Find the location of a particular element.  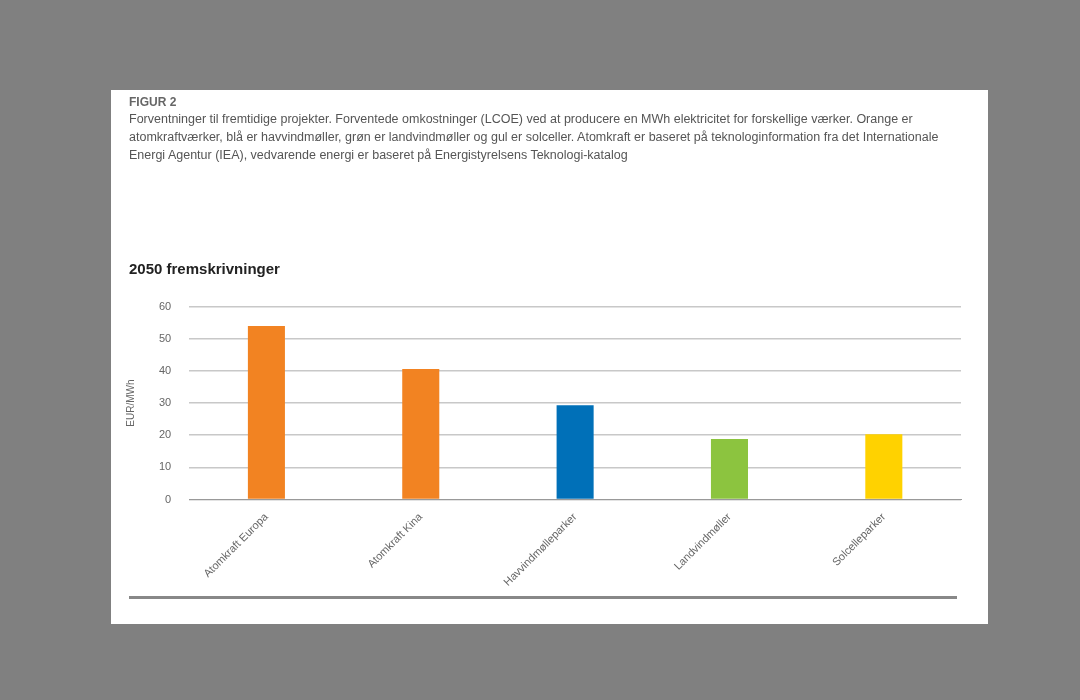

y-tick-label: 10 is located at coordinates (165, 466).